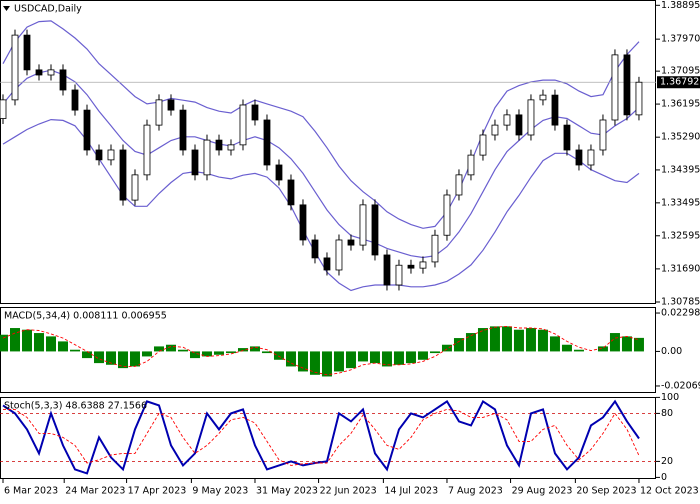  What do you see at coordinates (75, 406) in the screenshot?
I see `panel-title: Stoch(5,3,3) 48.6388 27.1566` at bounding box center [75, 406].